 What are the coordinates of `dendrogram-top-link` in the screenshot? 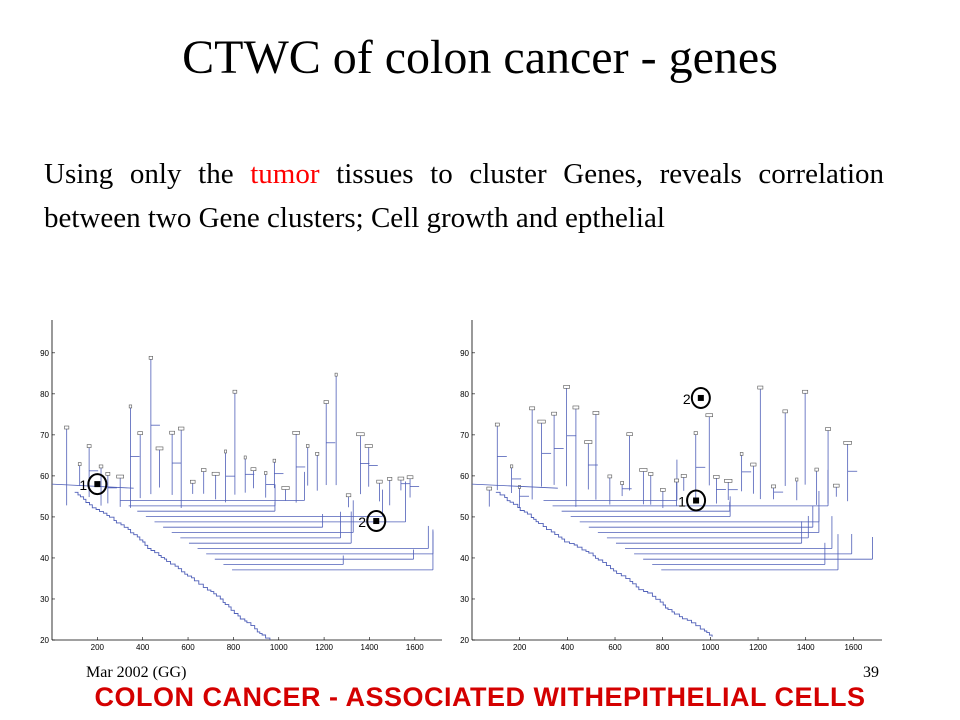 It's located at (515, 486).